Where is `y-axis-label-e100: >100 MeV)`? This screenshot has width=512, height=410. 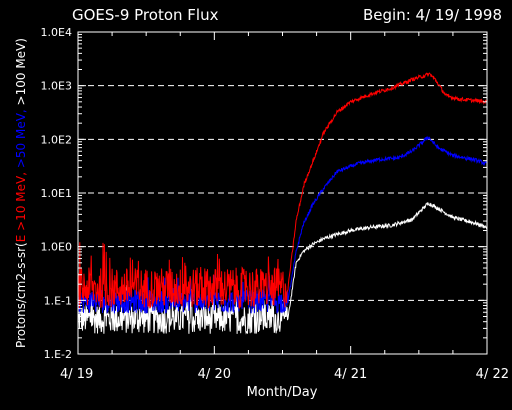
y-axis-label-e100: >100 MeV) is located at coordinates (21, 71).